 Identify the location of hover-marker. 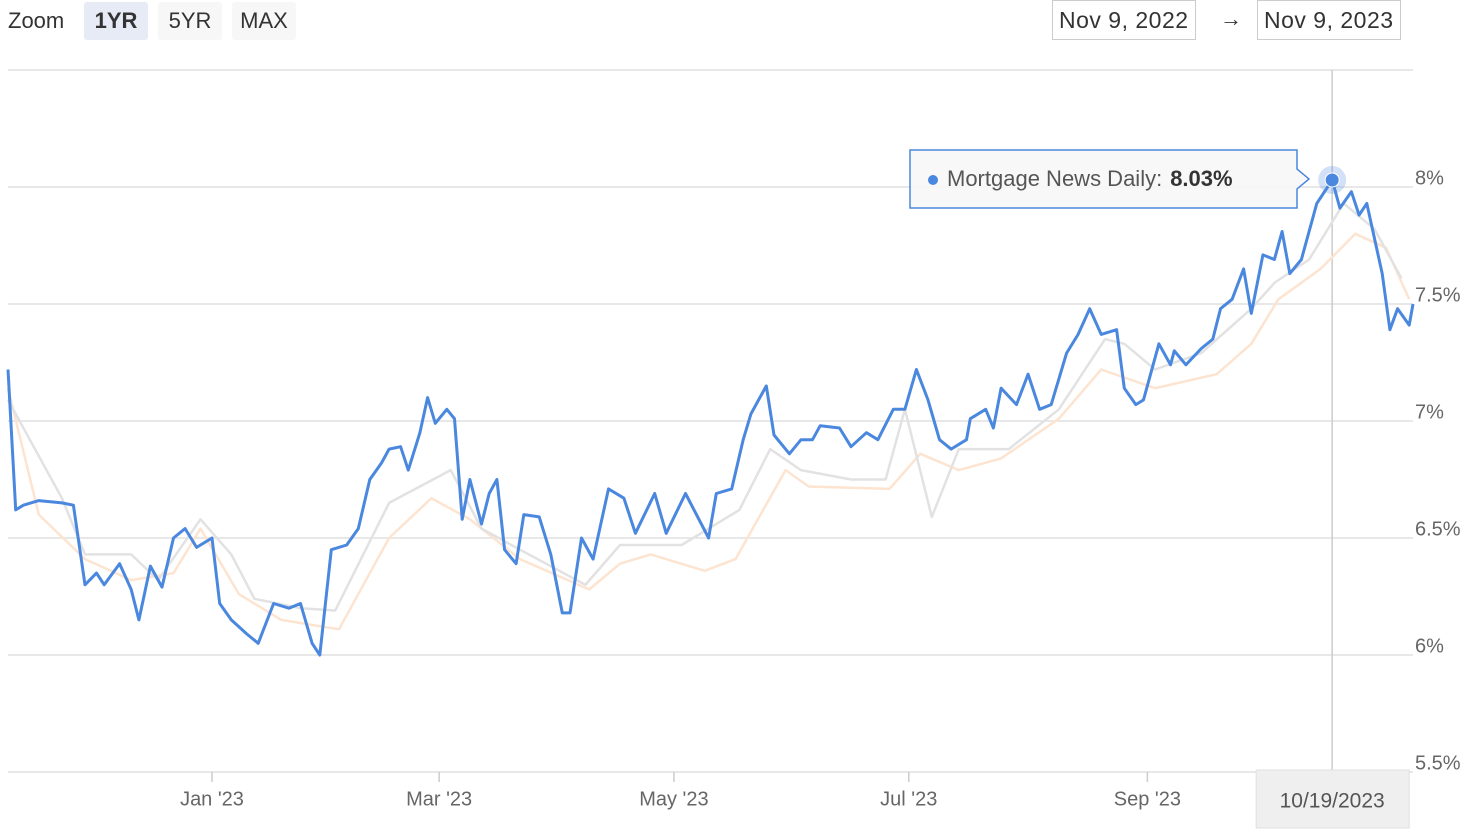
(1332, 180).